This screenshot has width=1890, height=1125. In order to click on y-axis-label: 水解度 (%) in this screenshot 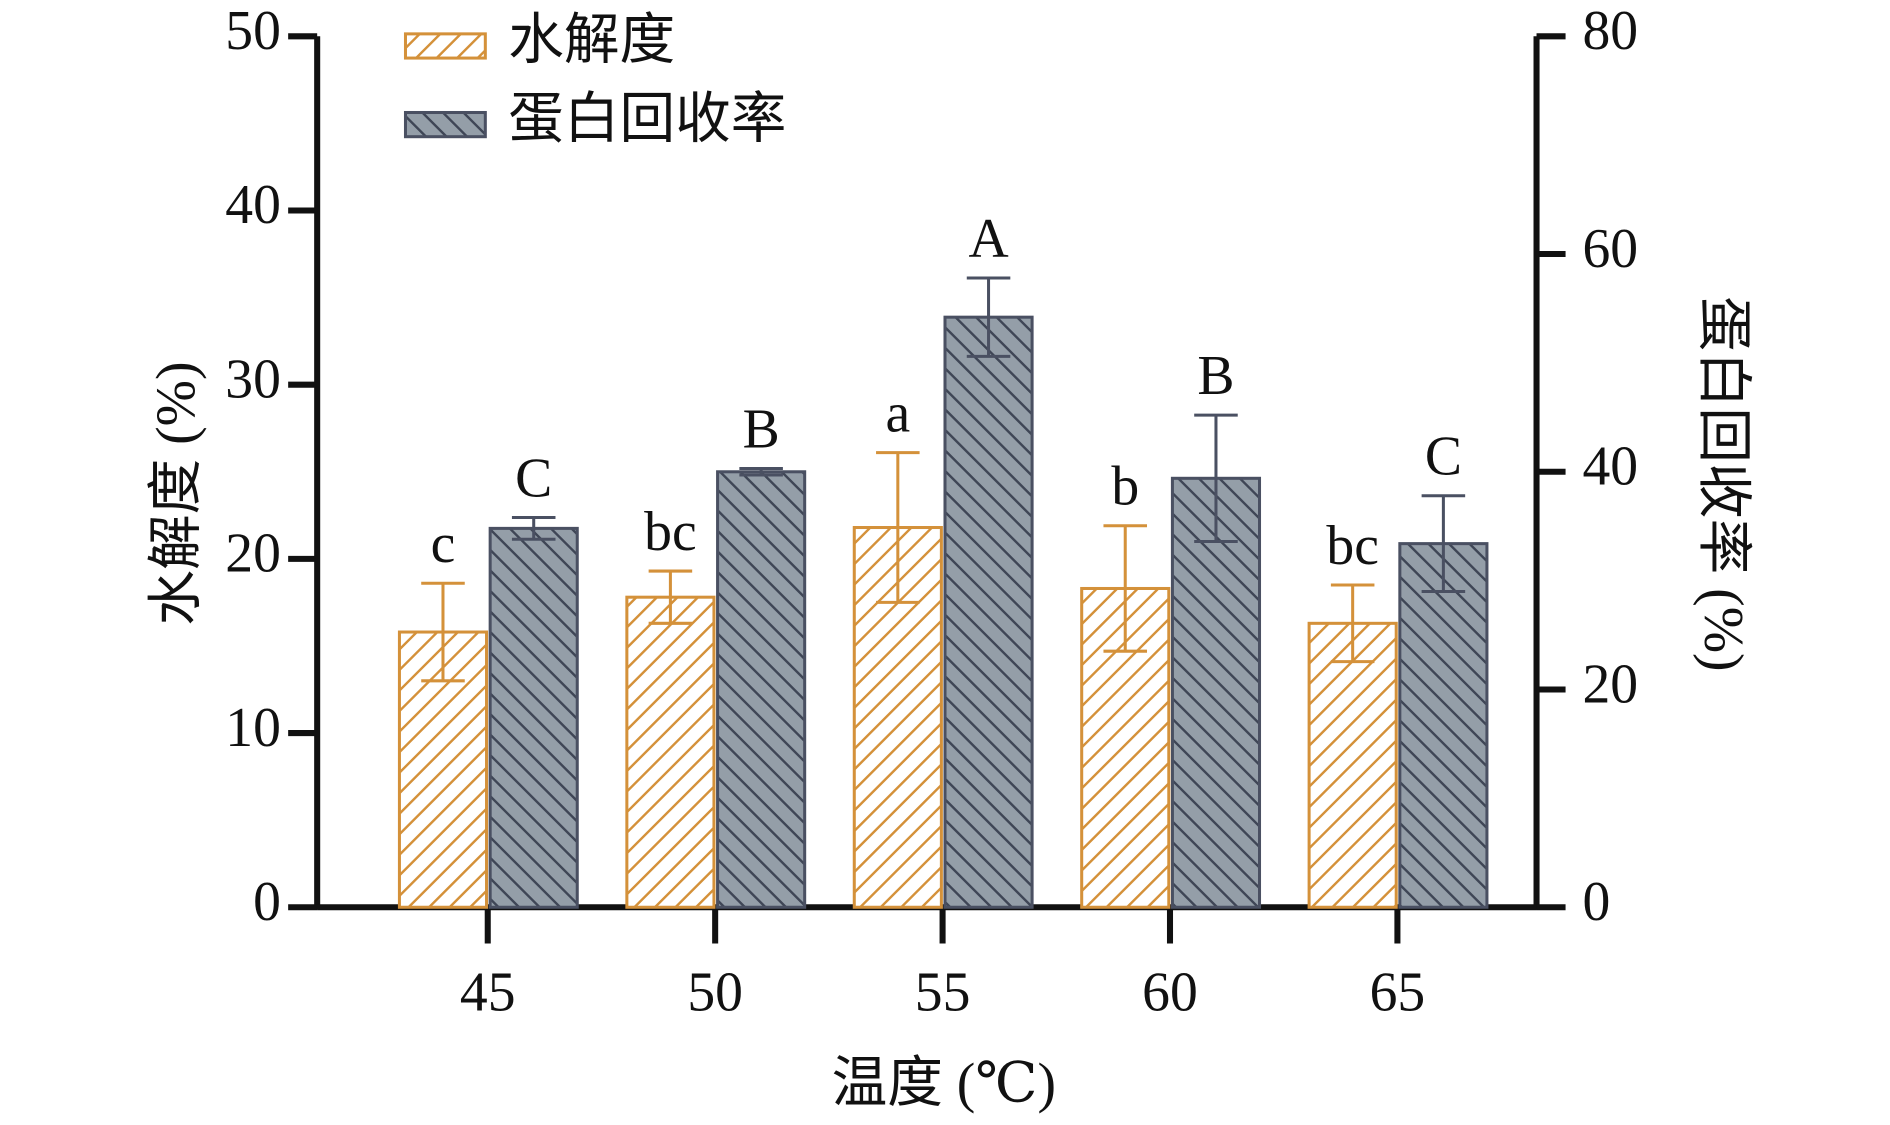, I will do `click(176, 493)`.